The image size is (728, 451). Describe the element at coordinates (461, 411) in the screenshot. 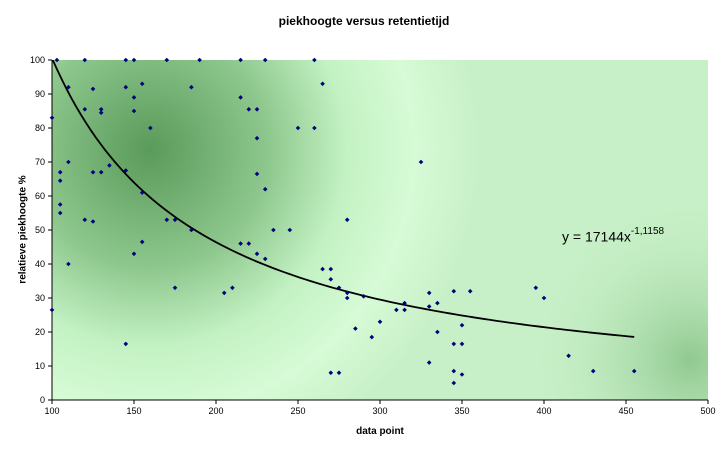

I see `x-tick-label: 350` at that location.